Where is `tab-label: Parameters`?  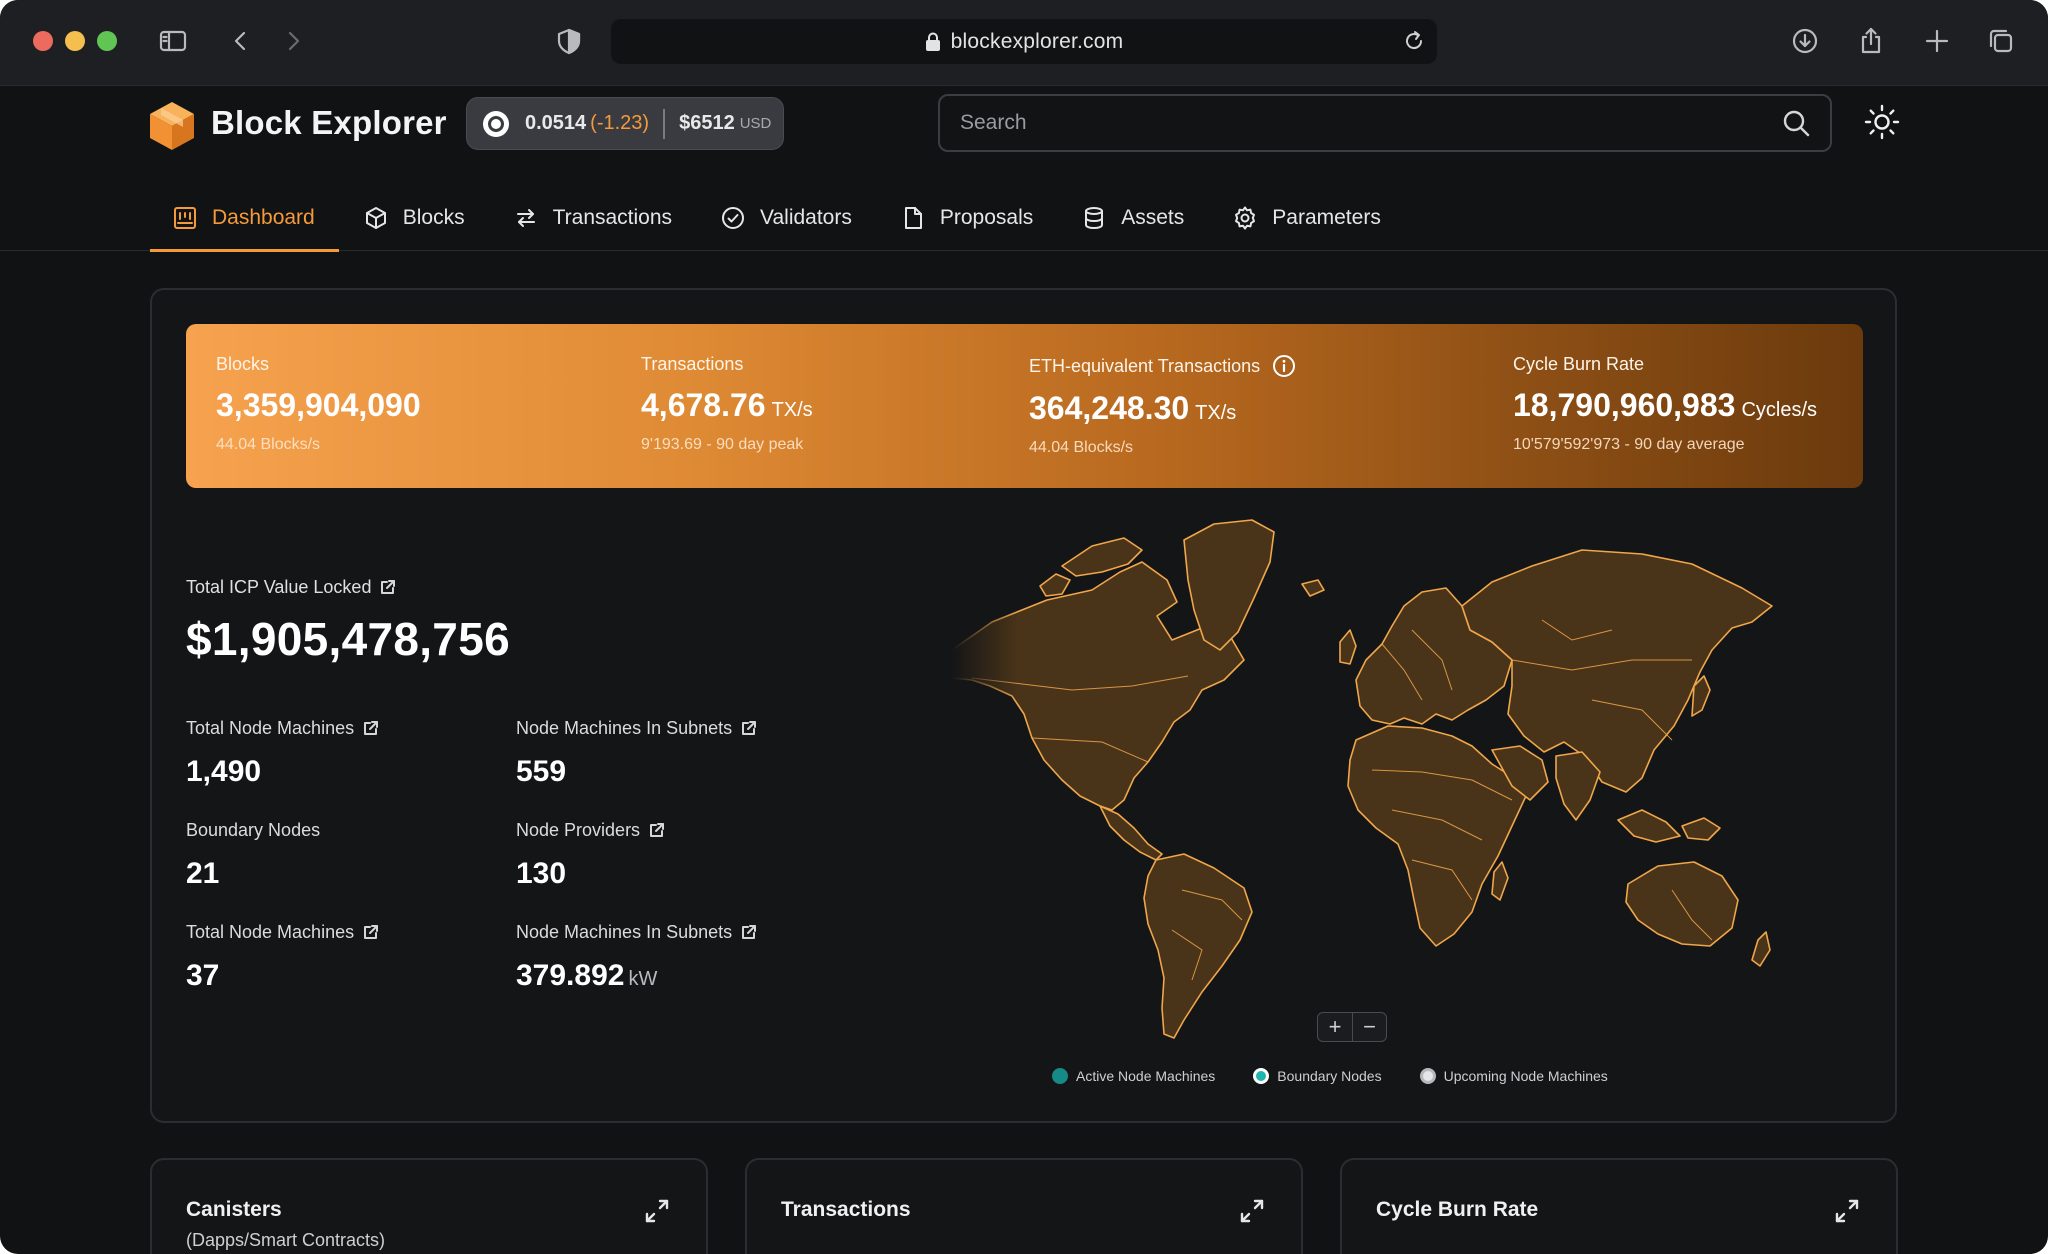
tab-label: Parameters is located at coordinates (1326, 217).